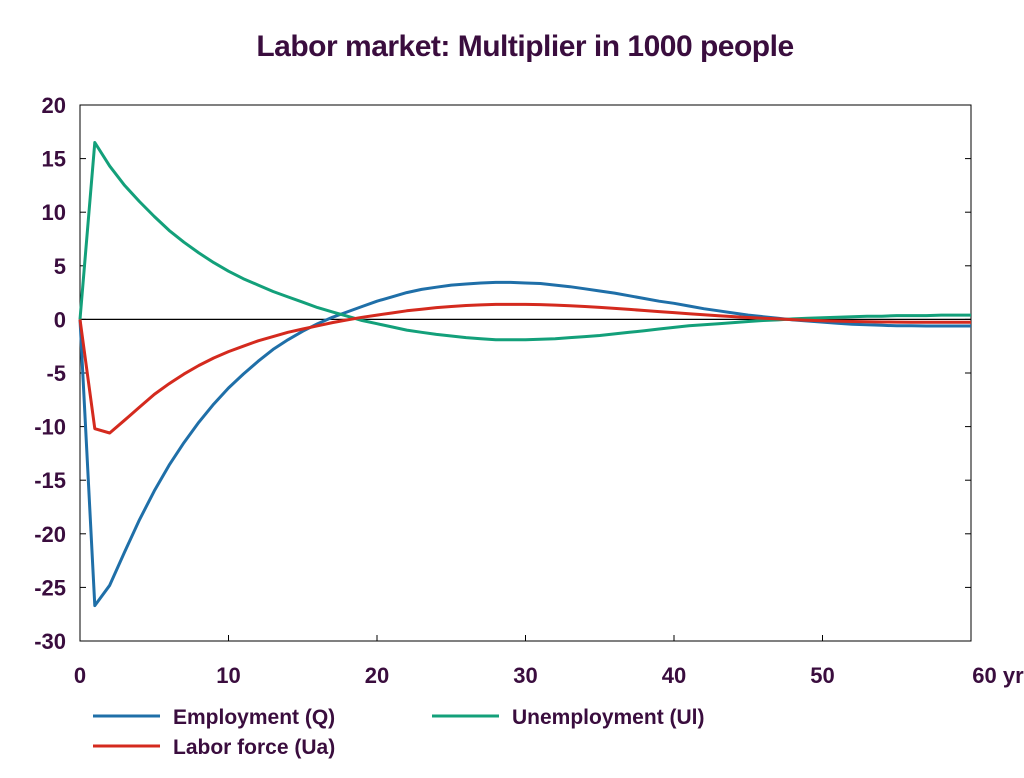  I want to click on series-line-labor-force-ua, so click(524, 368).